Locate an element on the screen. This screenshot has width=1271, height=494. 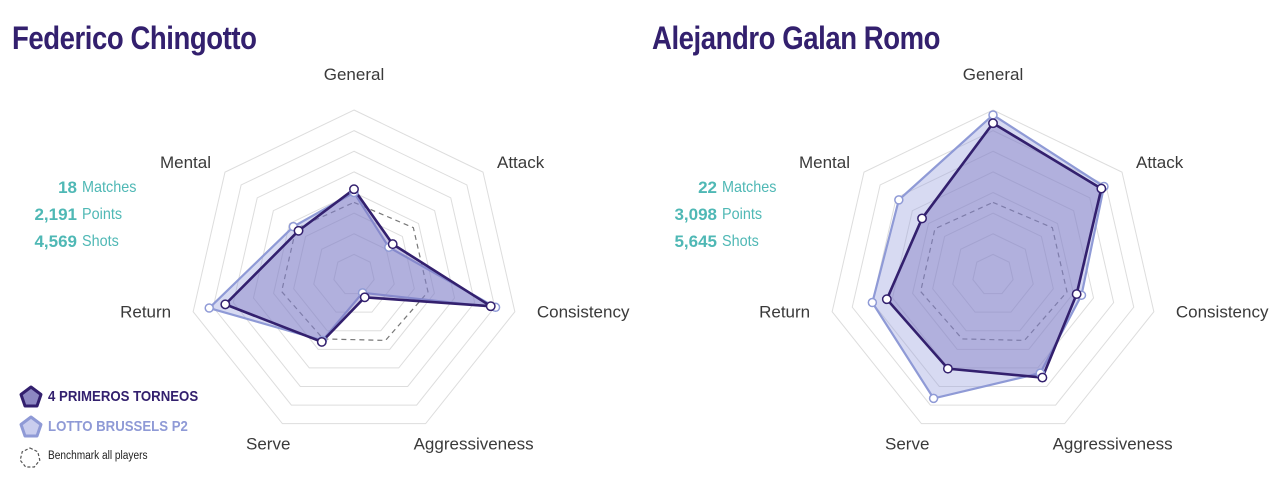
stat-matches: 22 Matches is located at coordinates (727, 191).